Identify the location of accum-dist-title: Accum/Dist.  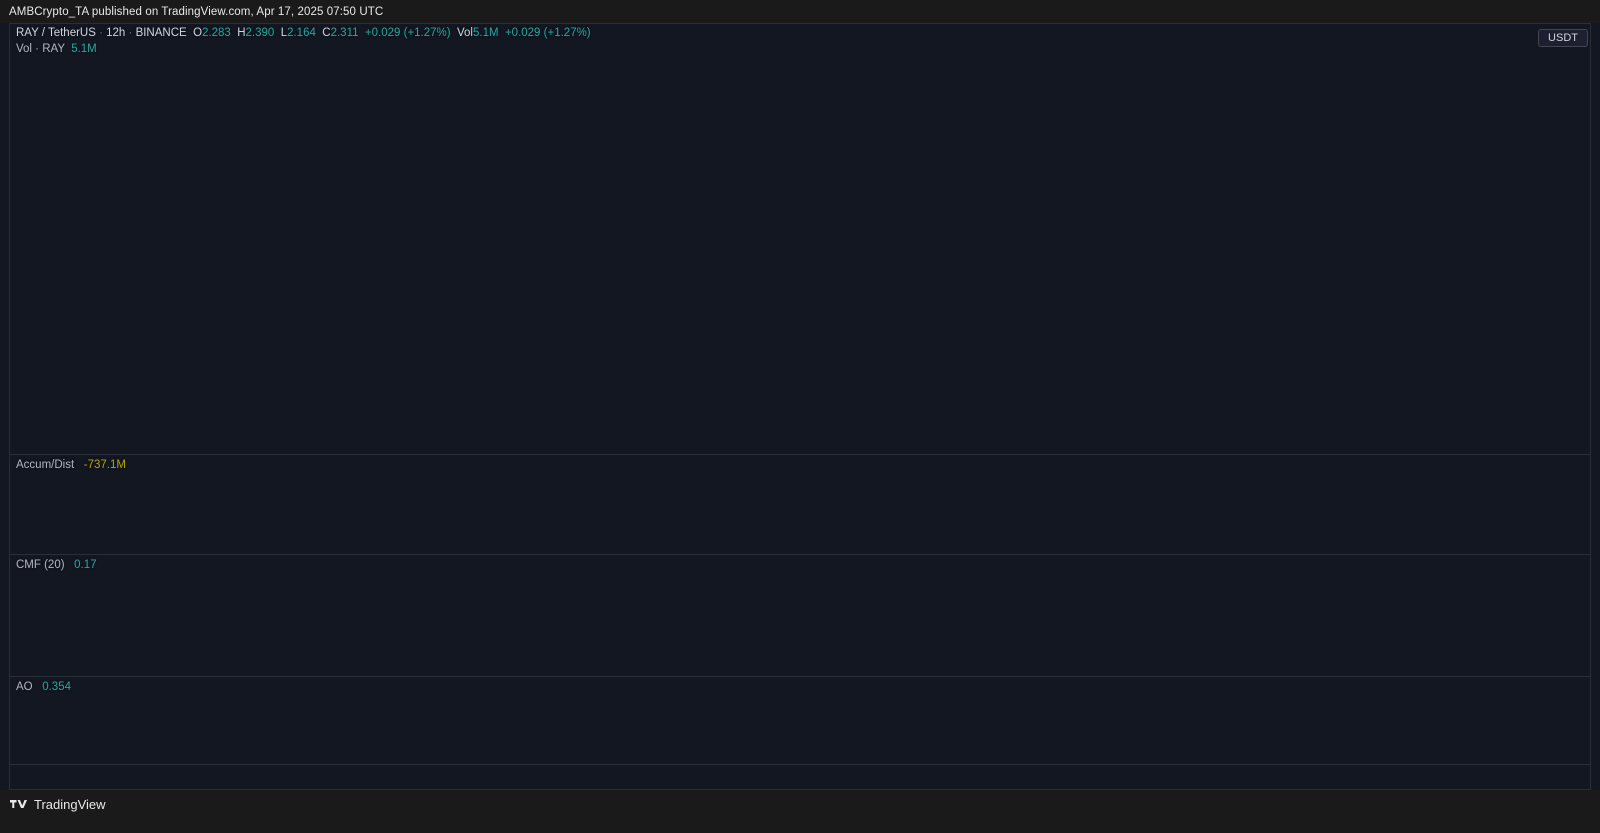
(45, 465).